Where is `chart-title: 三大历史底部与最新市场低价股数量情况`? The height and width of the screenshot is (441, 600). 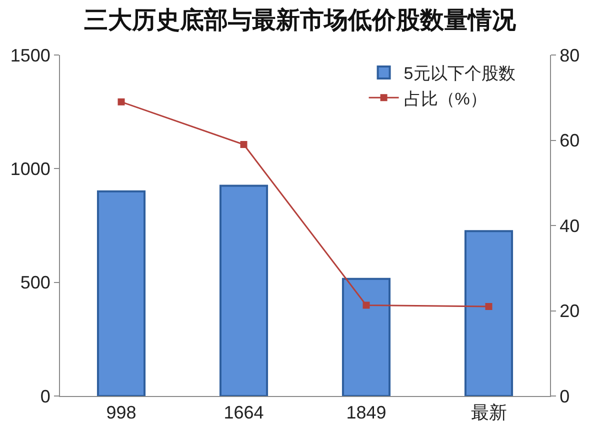
chart-title: 三大历史底部与最新市场低价股数量情况 is located at coordinates (300, 20).